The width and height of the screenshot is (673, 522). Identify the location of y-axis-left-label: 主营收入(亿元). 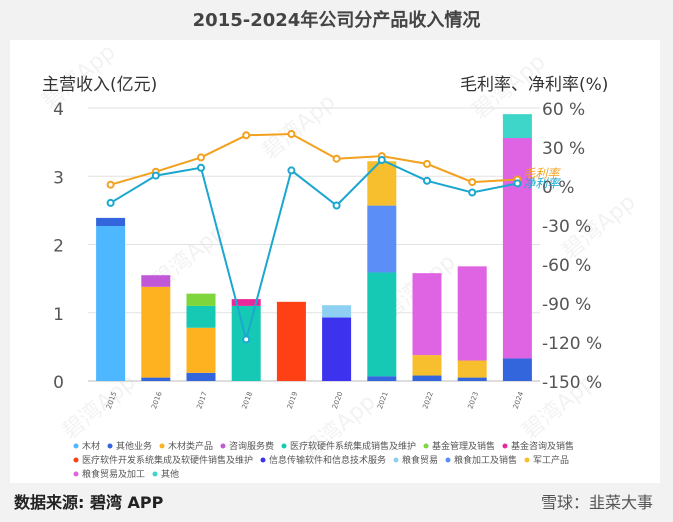
(99, 85).